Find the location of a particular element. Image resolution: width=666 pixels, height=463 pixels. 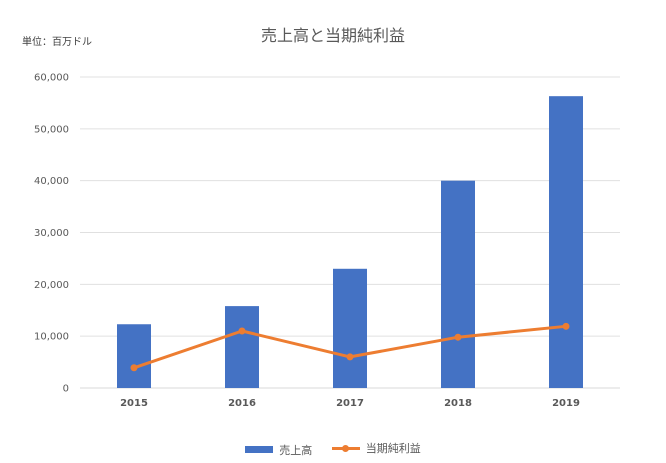

x-tick-label: 2019 is located at coordinates (566, 403).